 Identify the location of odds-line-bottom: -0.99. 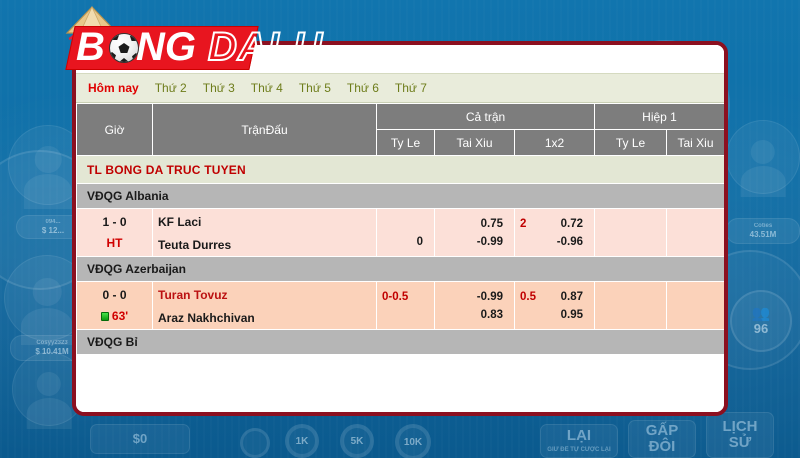
(474, 242).